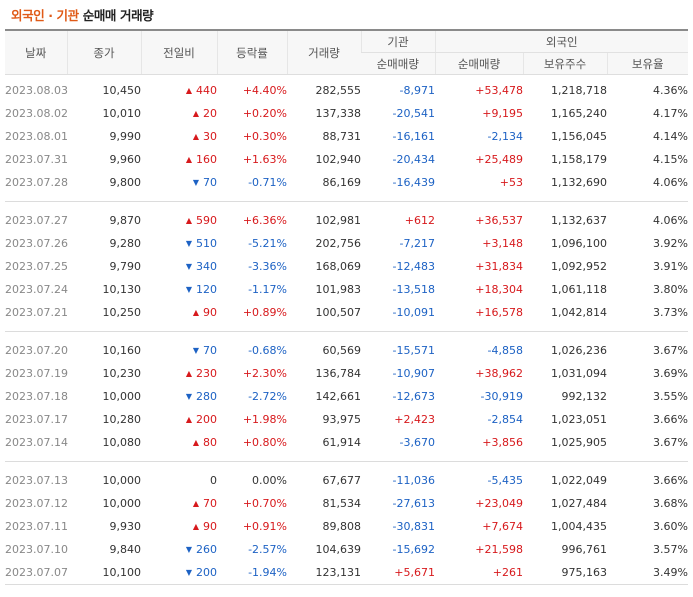 The image size is (693, 597). Describe the element at coordinates (670, 549) in the screenshot. I see `cell-ratio: 3.57%` at that location.